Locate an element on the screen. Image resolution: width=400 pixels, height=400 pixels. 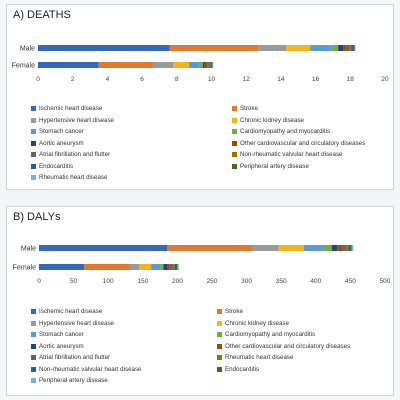
x-tick-label: 10 is located at coordinates (212, 79).